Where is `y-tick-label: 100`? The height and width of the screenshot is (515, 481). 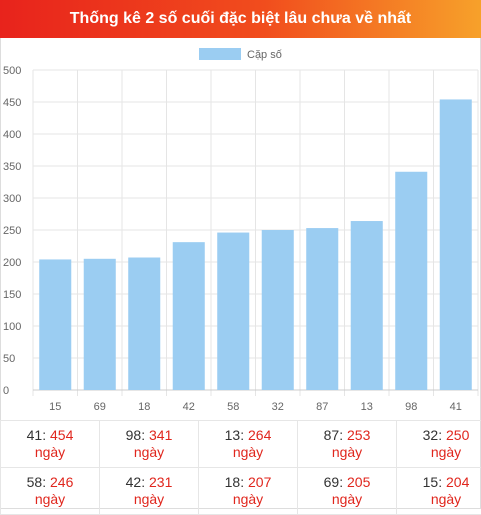 y-tick-label: 100 is located at coordinates (12, 327).